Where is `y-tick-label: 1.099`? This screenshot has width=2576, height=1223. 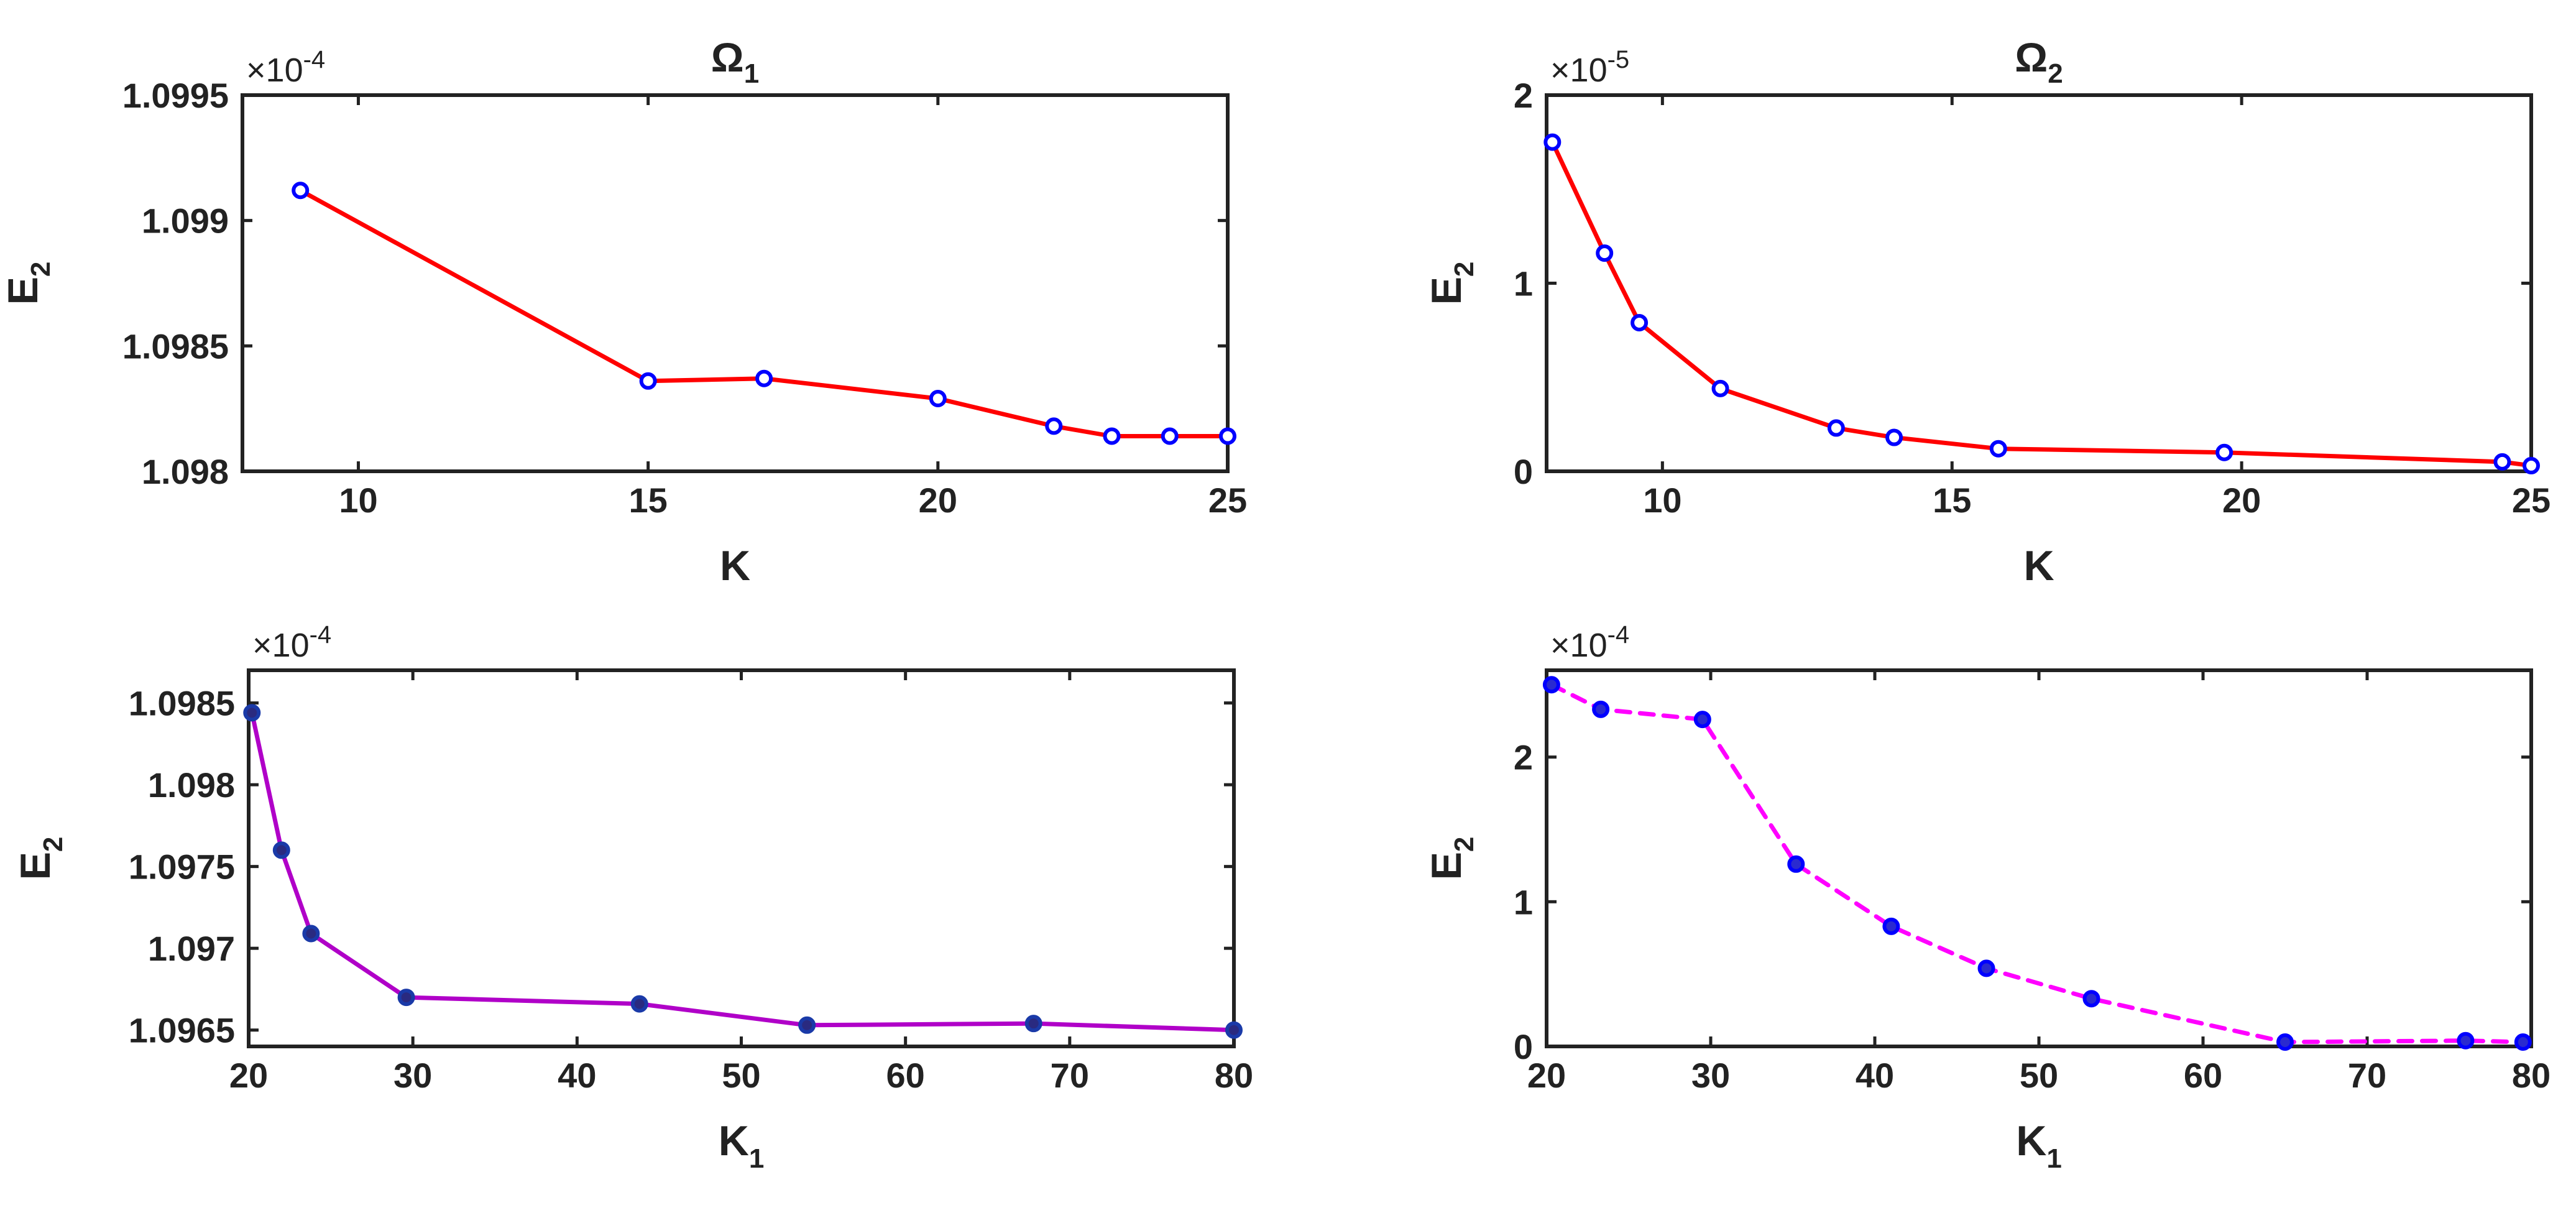 y-tick-label: 1.099 is located at coordinates (185, 221).